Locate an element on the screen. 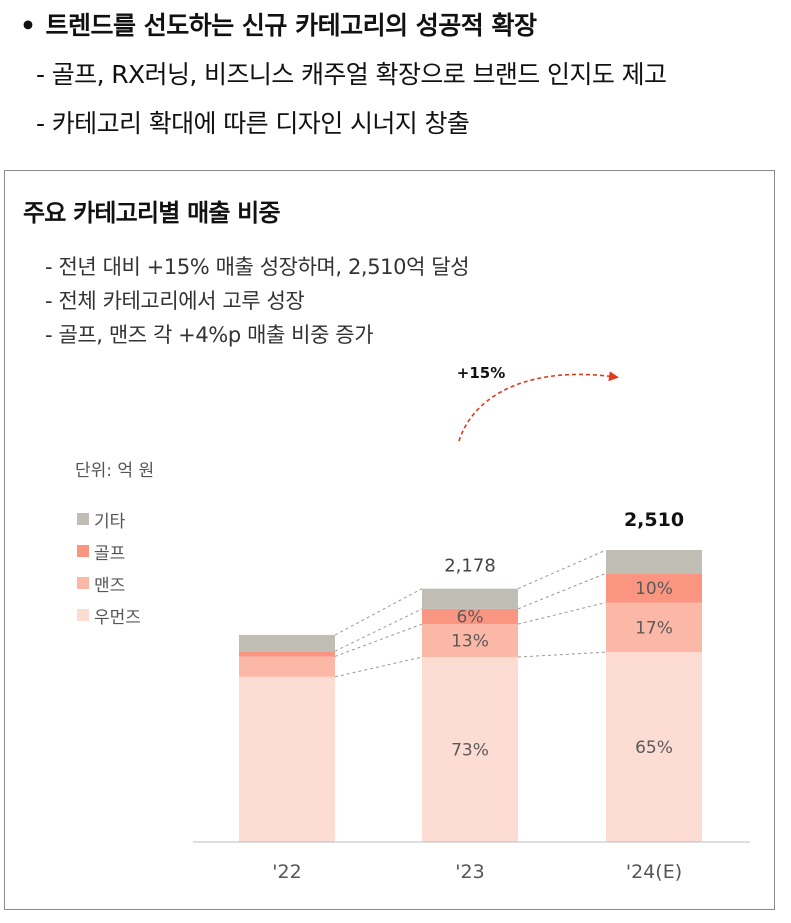 The width and height of the screenshot is (791, 923). total-label-3: 2,510 is located at coordinates (654, 520).